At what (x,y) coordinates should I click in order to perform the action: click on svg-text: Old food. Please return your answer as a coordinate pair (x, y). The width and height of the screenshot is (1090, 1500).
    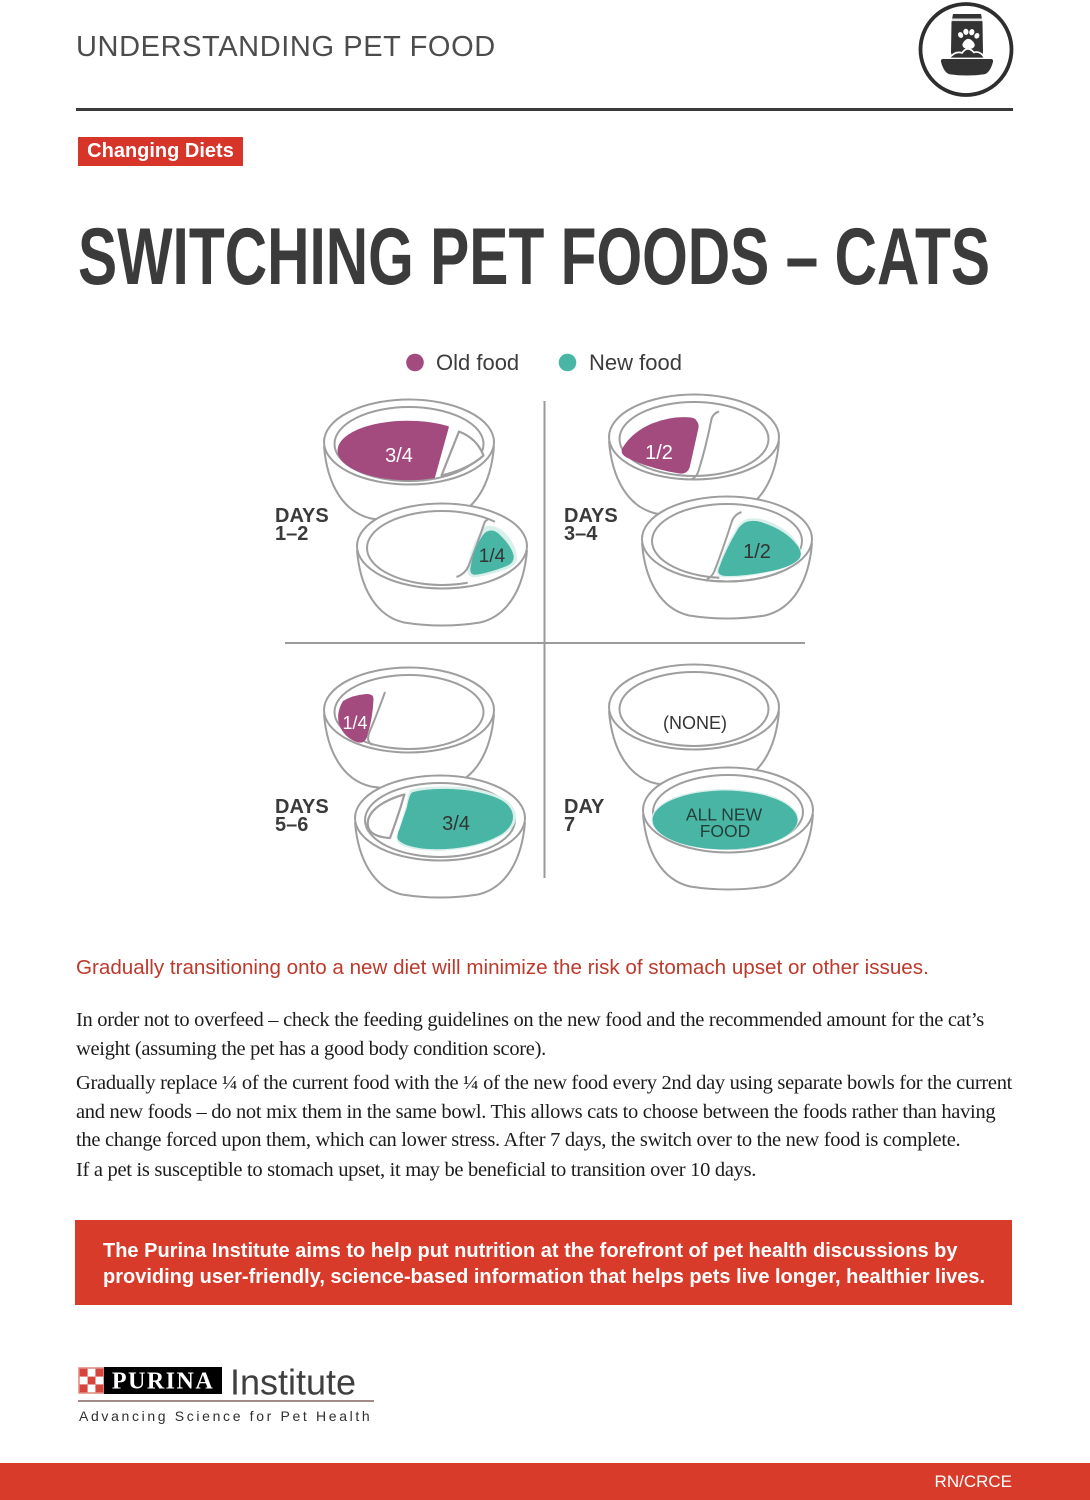
    Looking at the image, I should click on (477, 362).